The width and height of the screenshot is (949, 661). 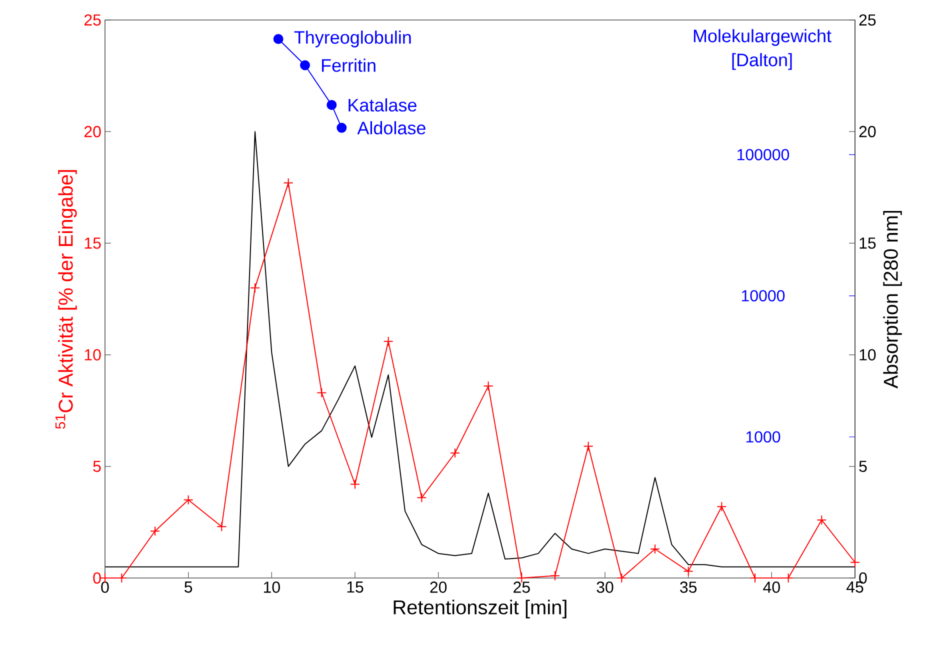 I want to click on y2-tick-label: 10, so click(x=868, y=354).